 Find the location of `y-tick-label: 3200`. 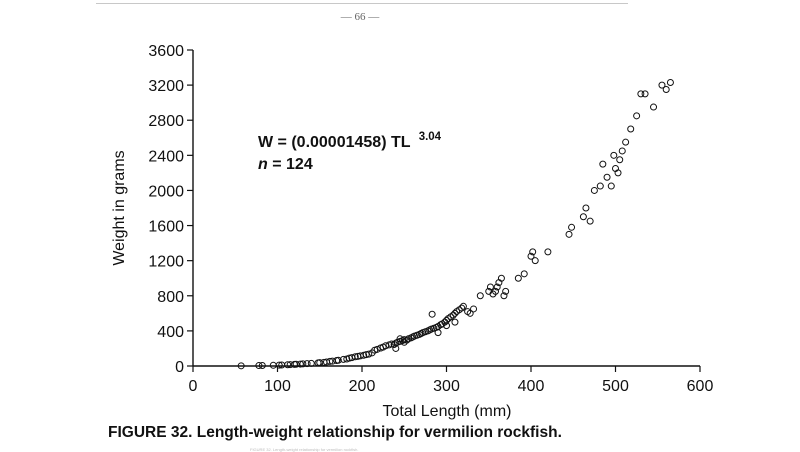

y-tick-label: 3200 is located at coordinates (166, 86).